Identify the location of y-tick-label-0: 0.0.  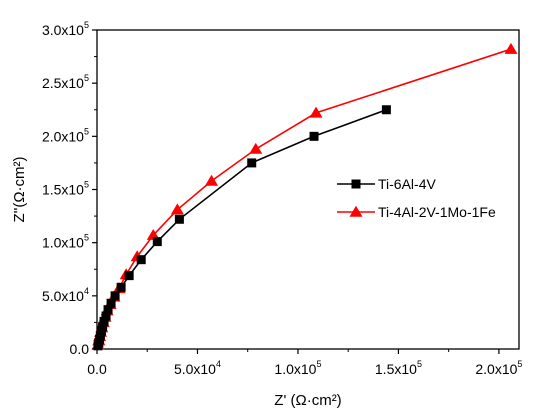
(80, 349).